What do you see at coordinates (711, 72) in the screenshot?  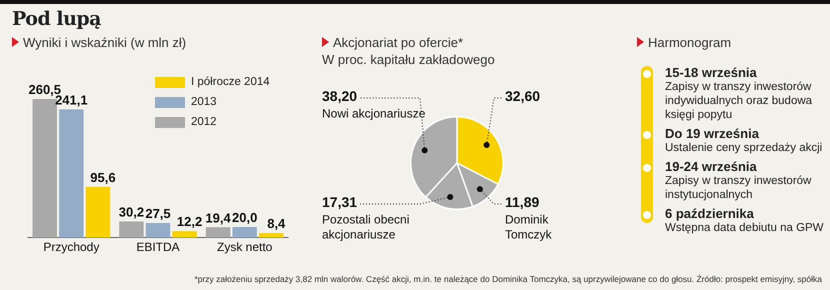 I see `text: 15-18 września` at bounding box center [711, 72].